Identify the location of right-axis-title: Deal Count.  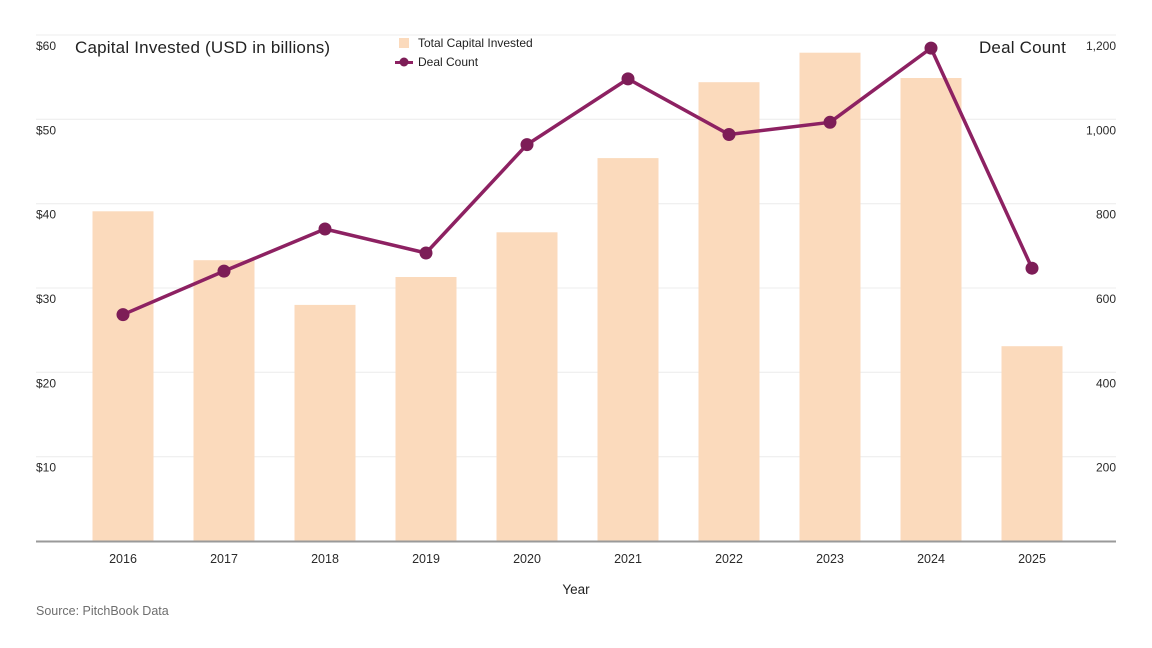
(1022, 47).